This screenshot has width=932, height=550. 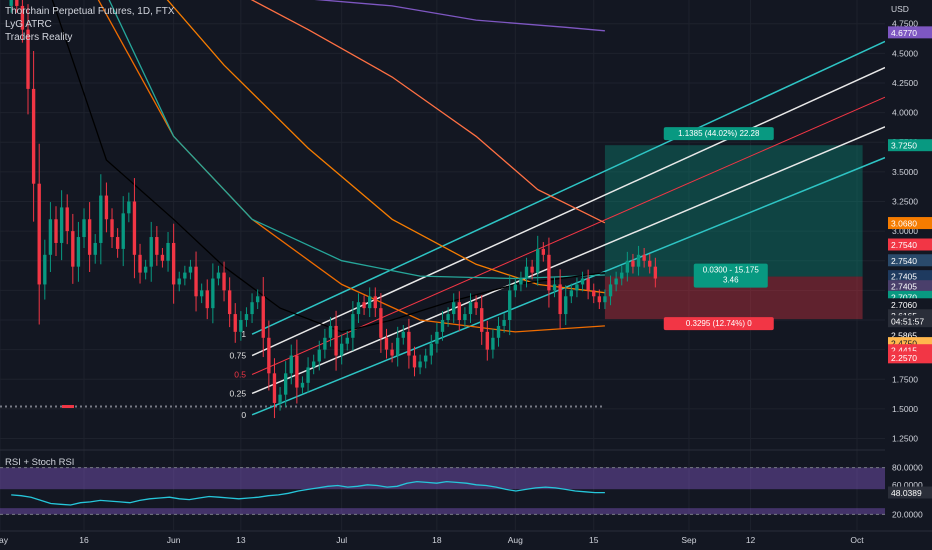 What do you see at coordinates (904, 146) in the screenshot?
I see `price-label-text: 3.7250` at bounding box center [904, 146].